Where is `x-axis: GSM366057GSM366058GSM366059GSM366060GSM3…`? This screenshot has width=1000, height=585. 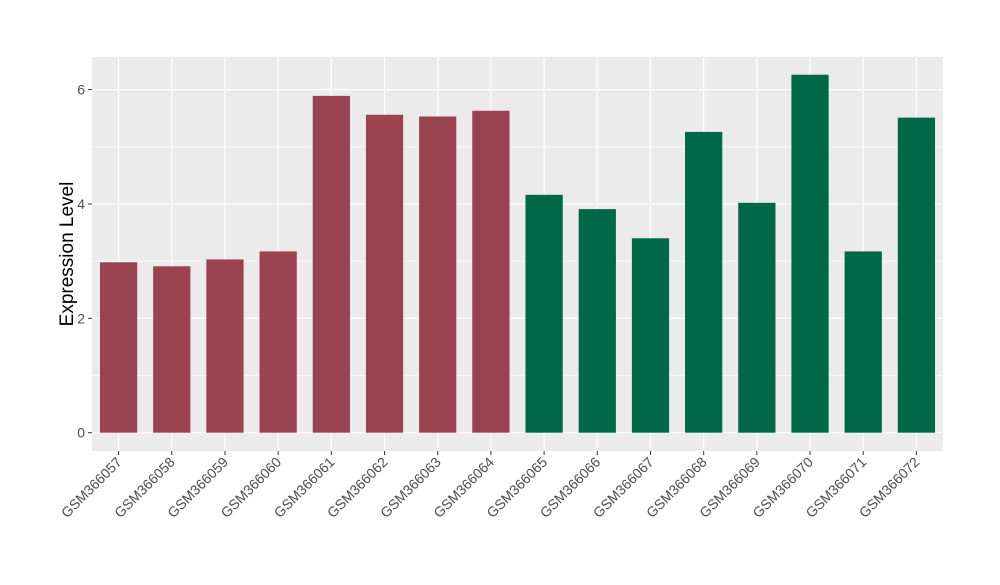
x-axis: GSM366057GSM366058GSM366059GSM366060GSM3… is located at coordinates (490, 486).